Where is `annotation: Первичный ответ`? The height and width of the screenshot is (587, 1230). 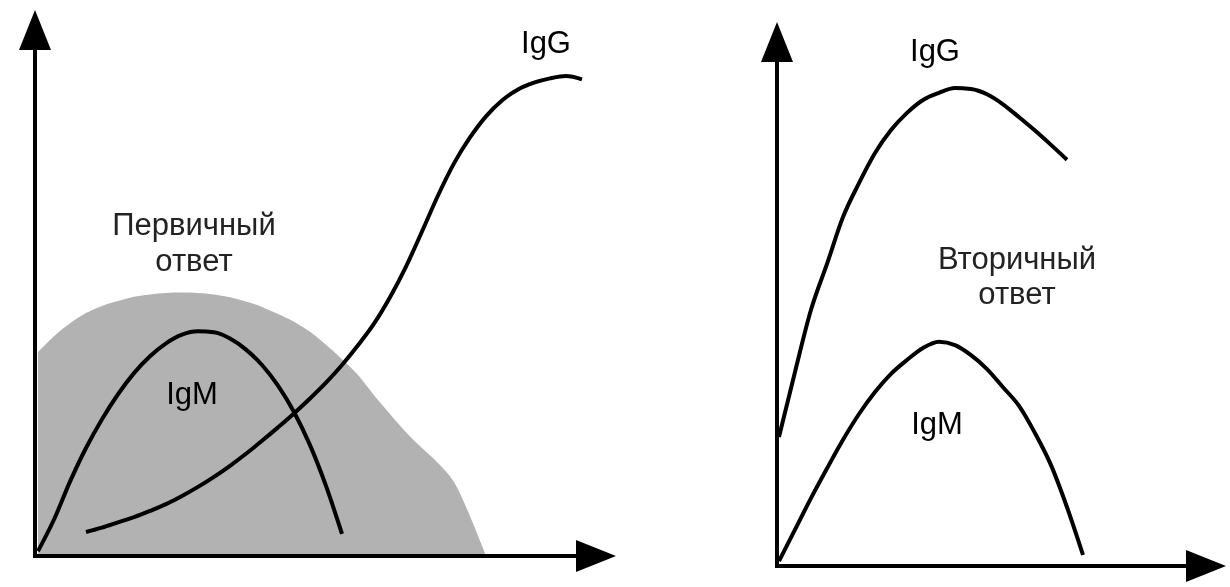 annotation: Первичный ответ is located at coordinates (194, 242).